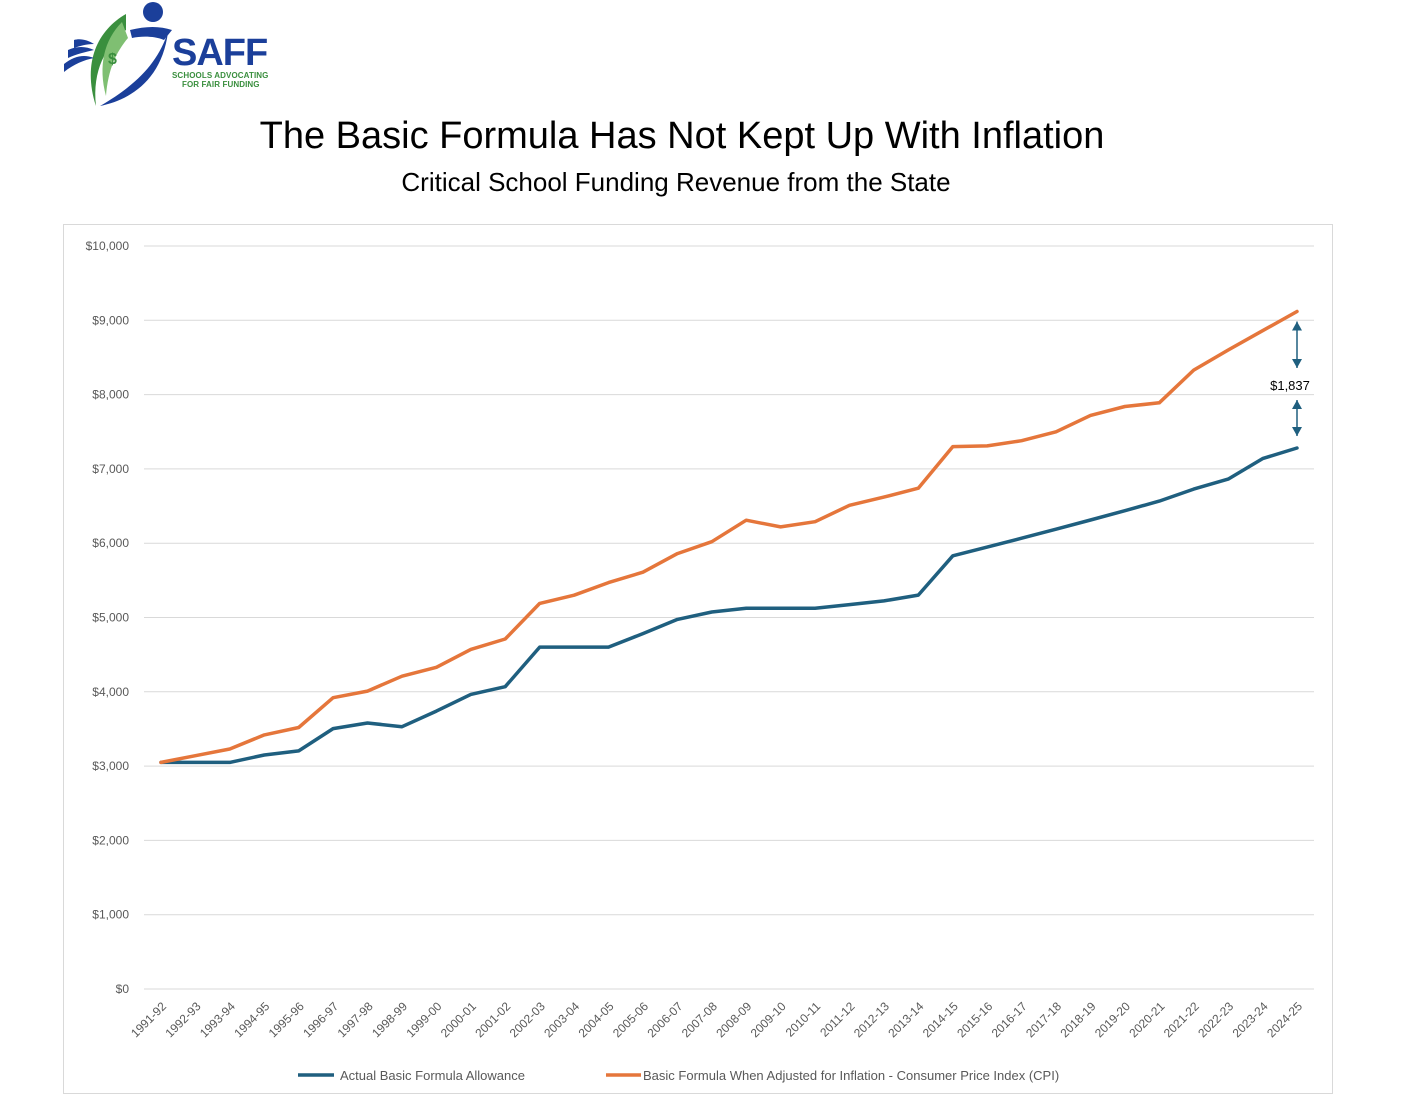 The height and width of the screenshot is (1095, 1408). What do you see at coordinates (1112, 1019) in the screenshot?
I see `x-tick-label: 2019-20` at bounding box center [1112, 1019].